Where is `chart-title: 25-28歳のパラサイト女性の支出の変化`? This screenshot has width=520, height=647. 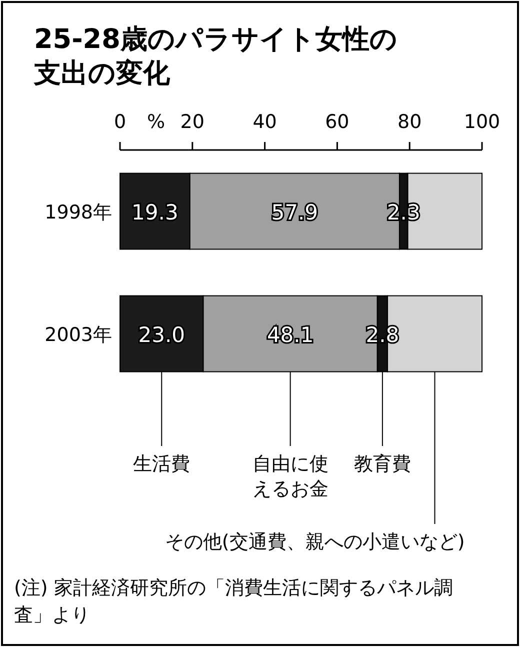
chart-title: 25-28歳のパラサイト女性の支出の変化 is located at coordinates (215, 56).